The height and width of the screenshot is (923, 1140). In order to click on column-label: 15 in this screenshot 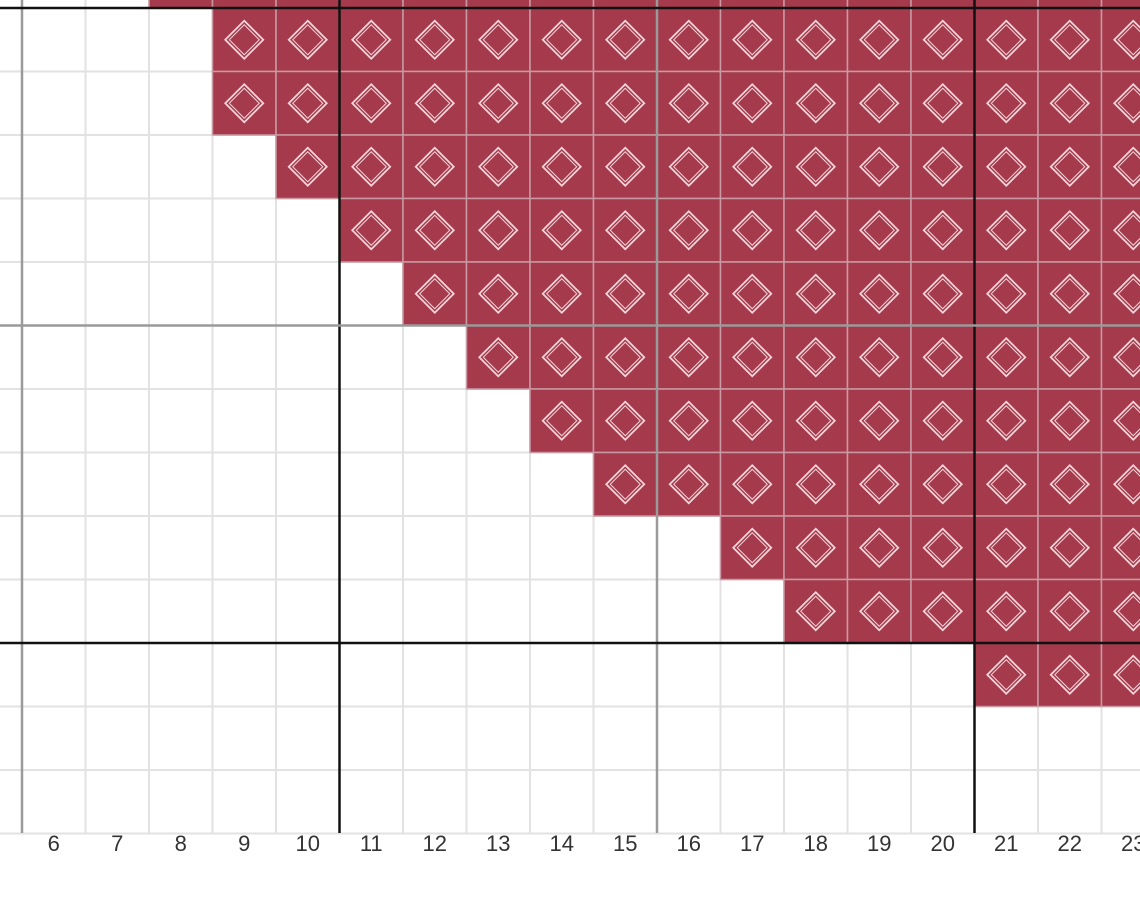, I will do `click(625, 843)`.